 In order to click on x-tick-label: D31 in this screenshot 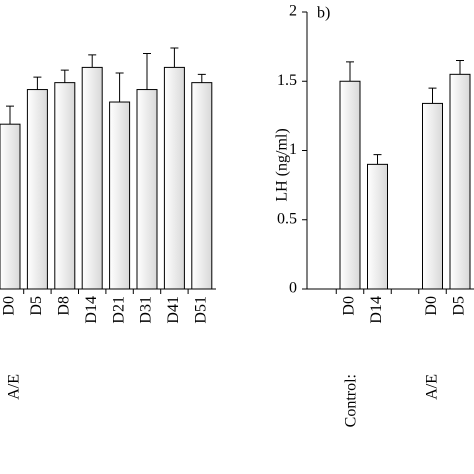, I will do `click(146, 310)`.